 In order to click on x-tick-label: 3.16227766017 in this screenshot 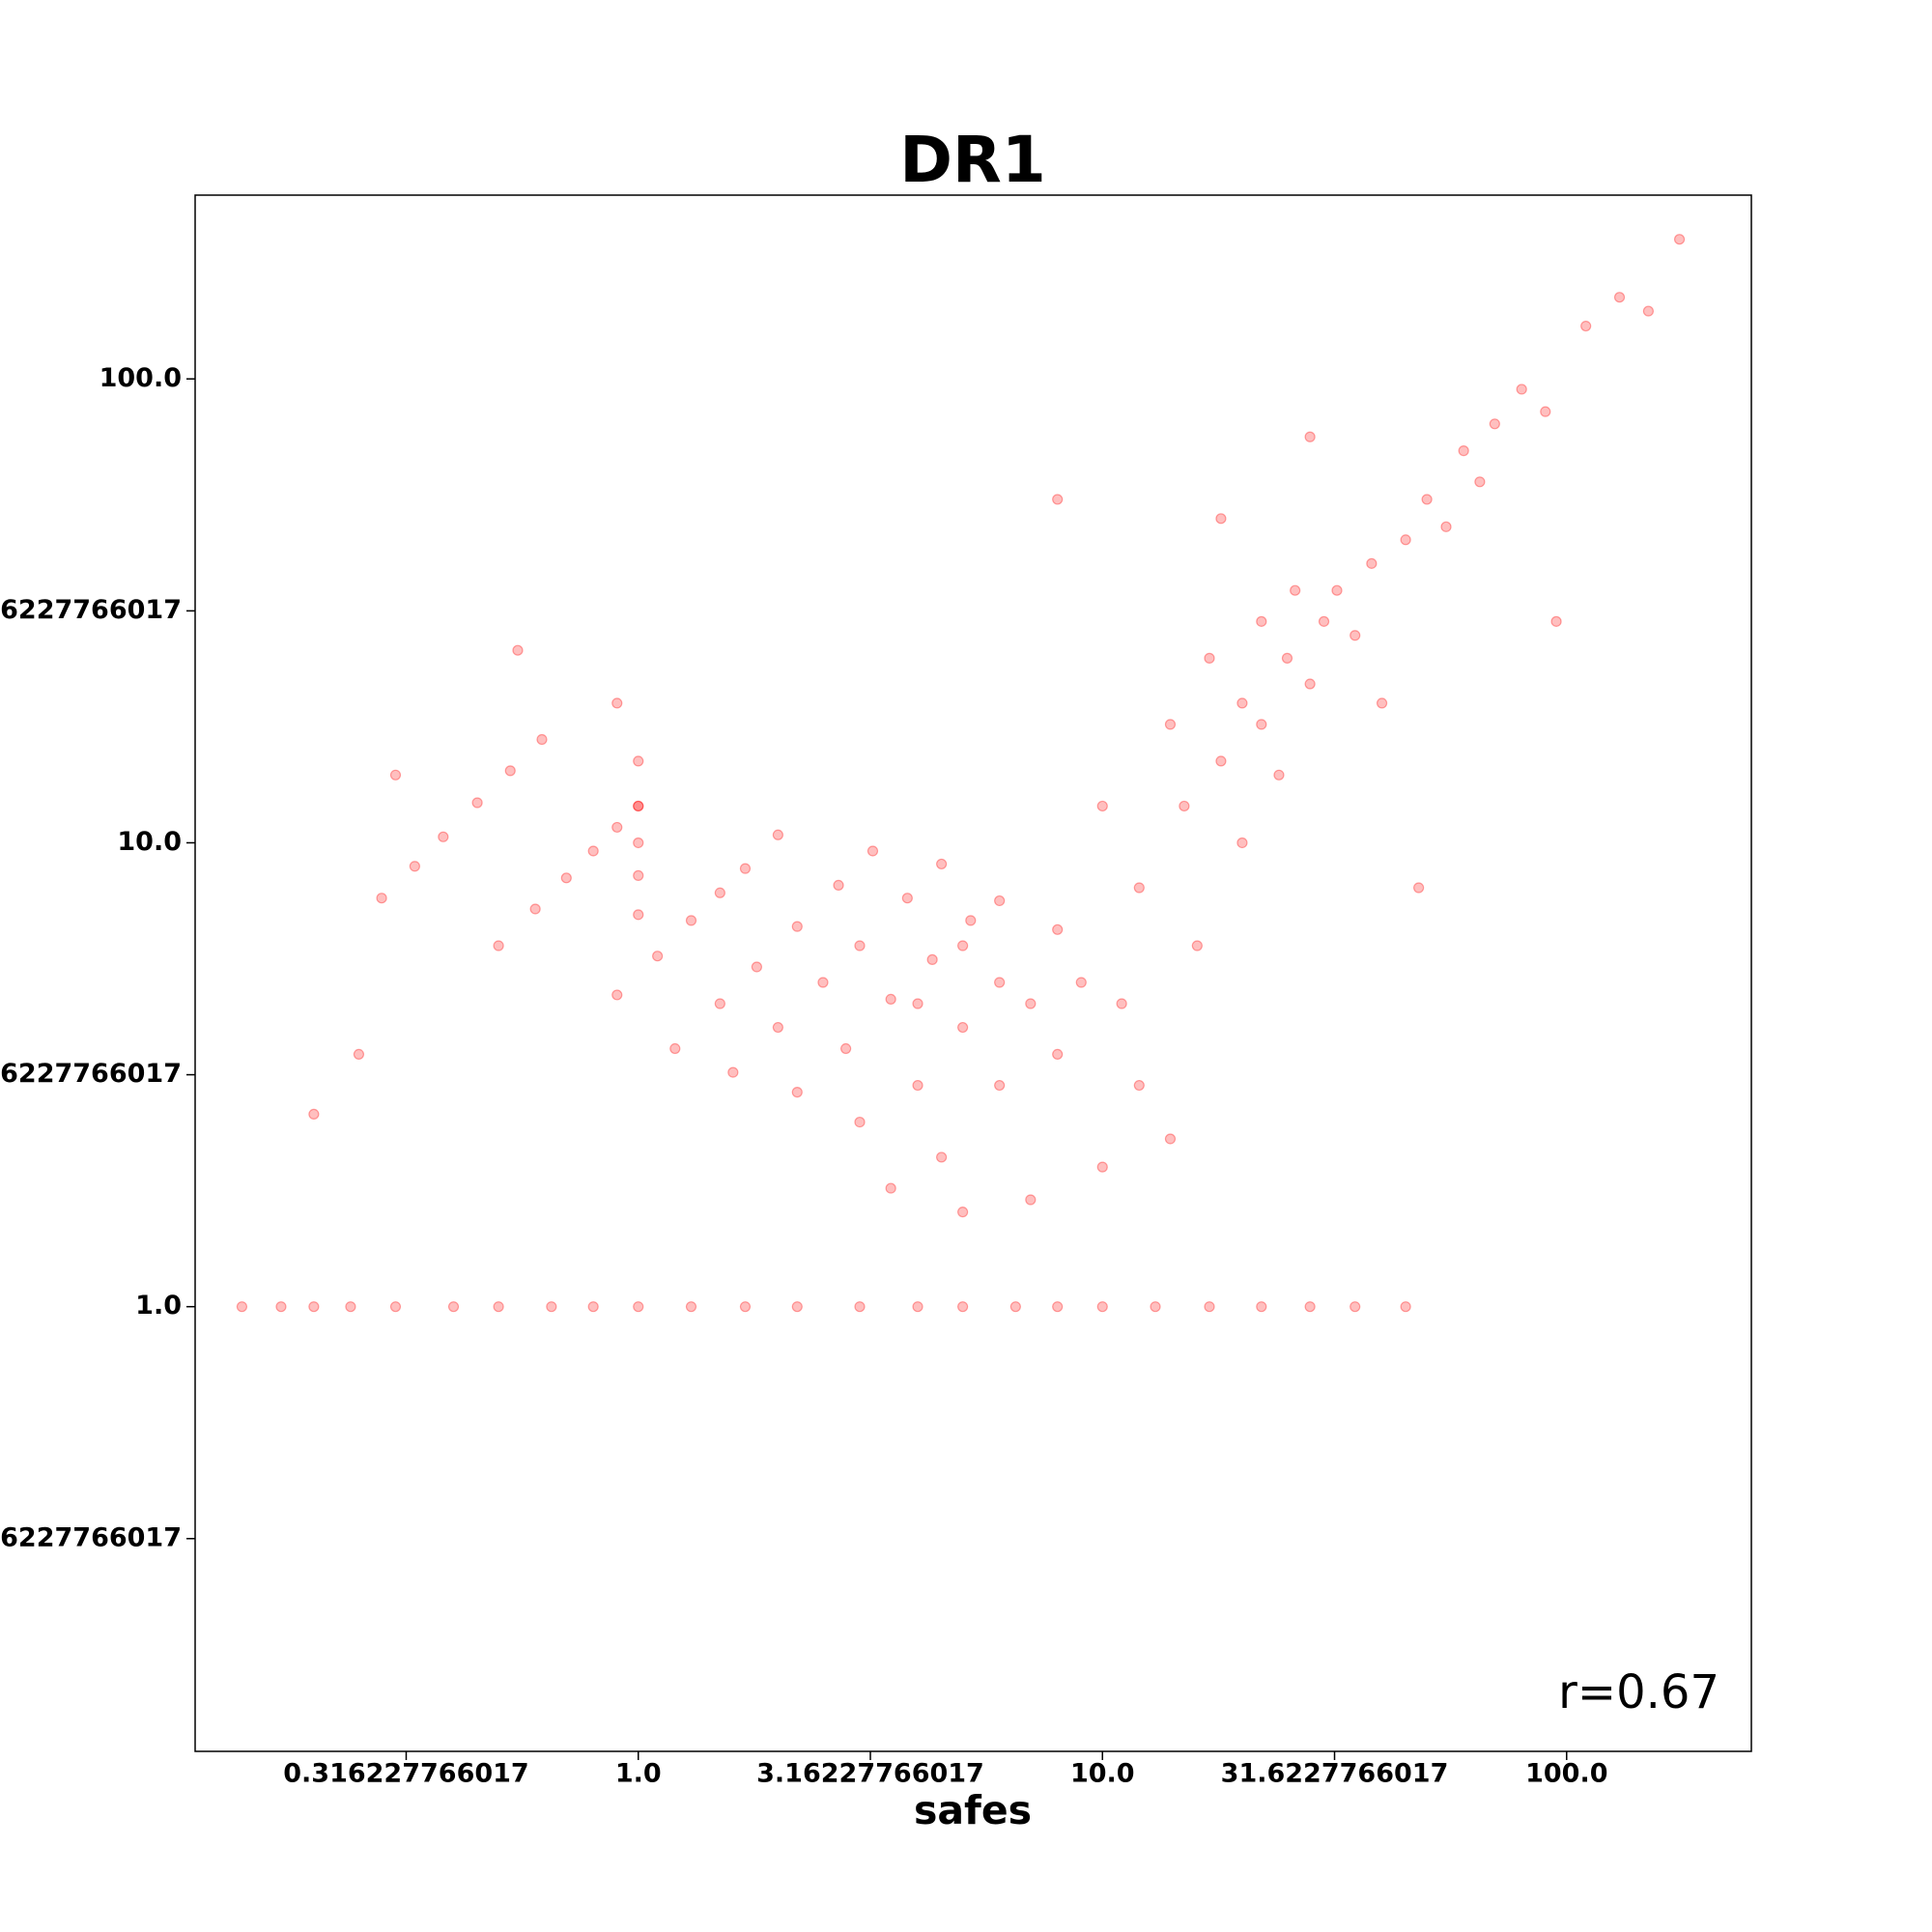, I will do `click(870, 1774)`.